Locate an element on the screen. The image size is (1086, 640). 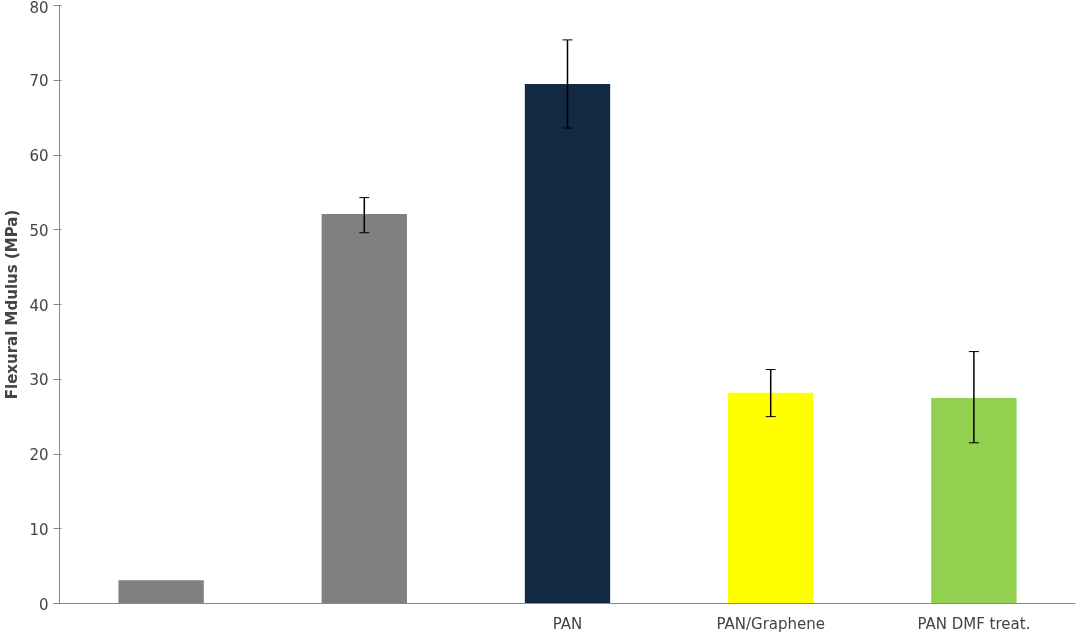
y-tick-label: 0 is located at coordinates (43, 604).